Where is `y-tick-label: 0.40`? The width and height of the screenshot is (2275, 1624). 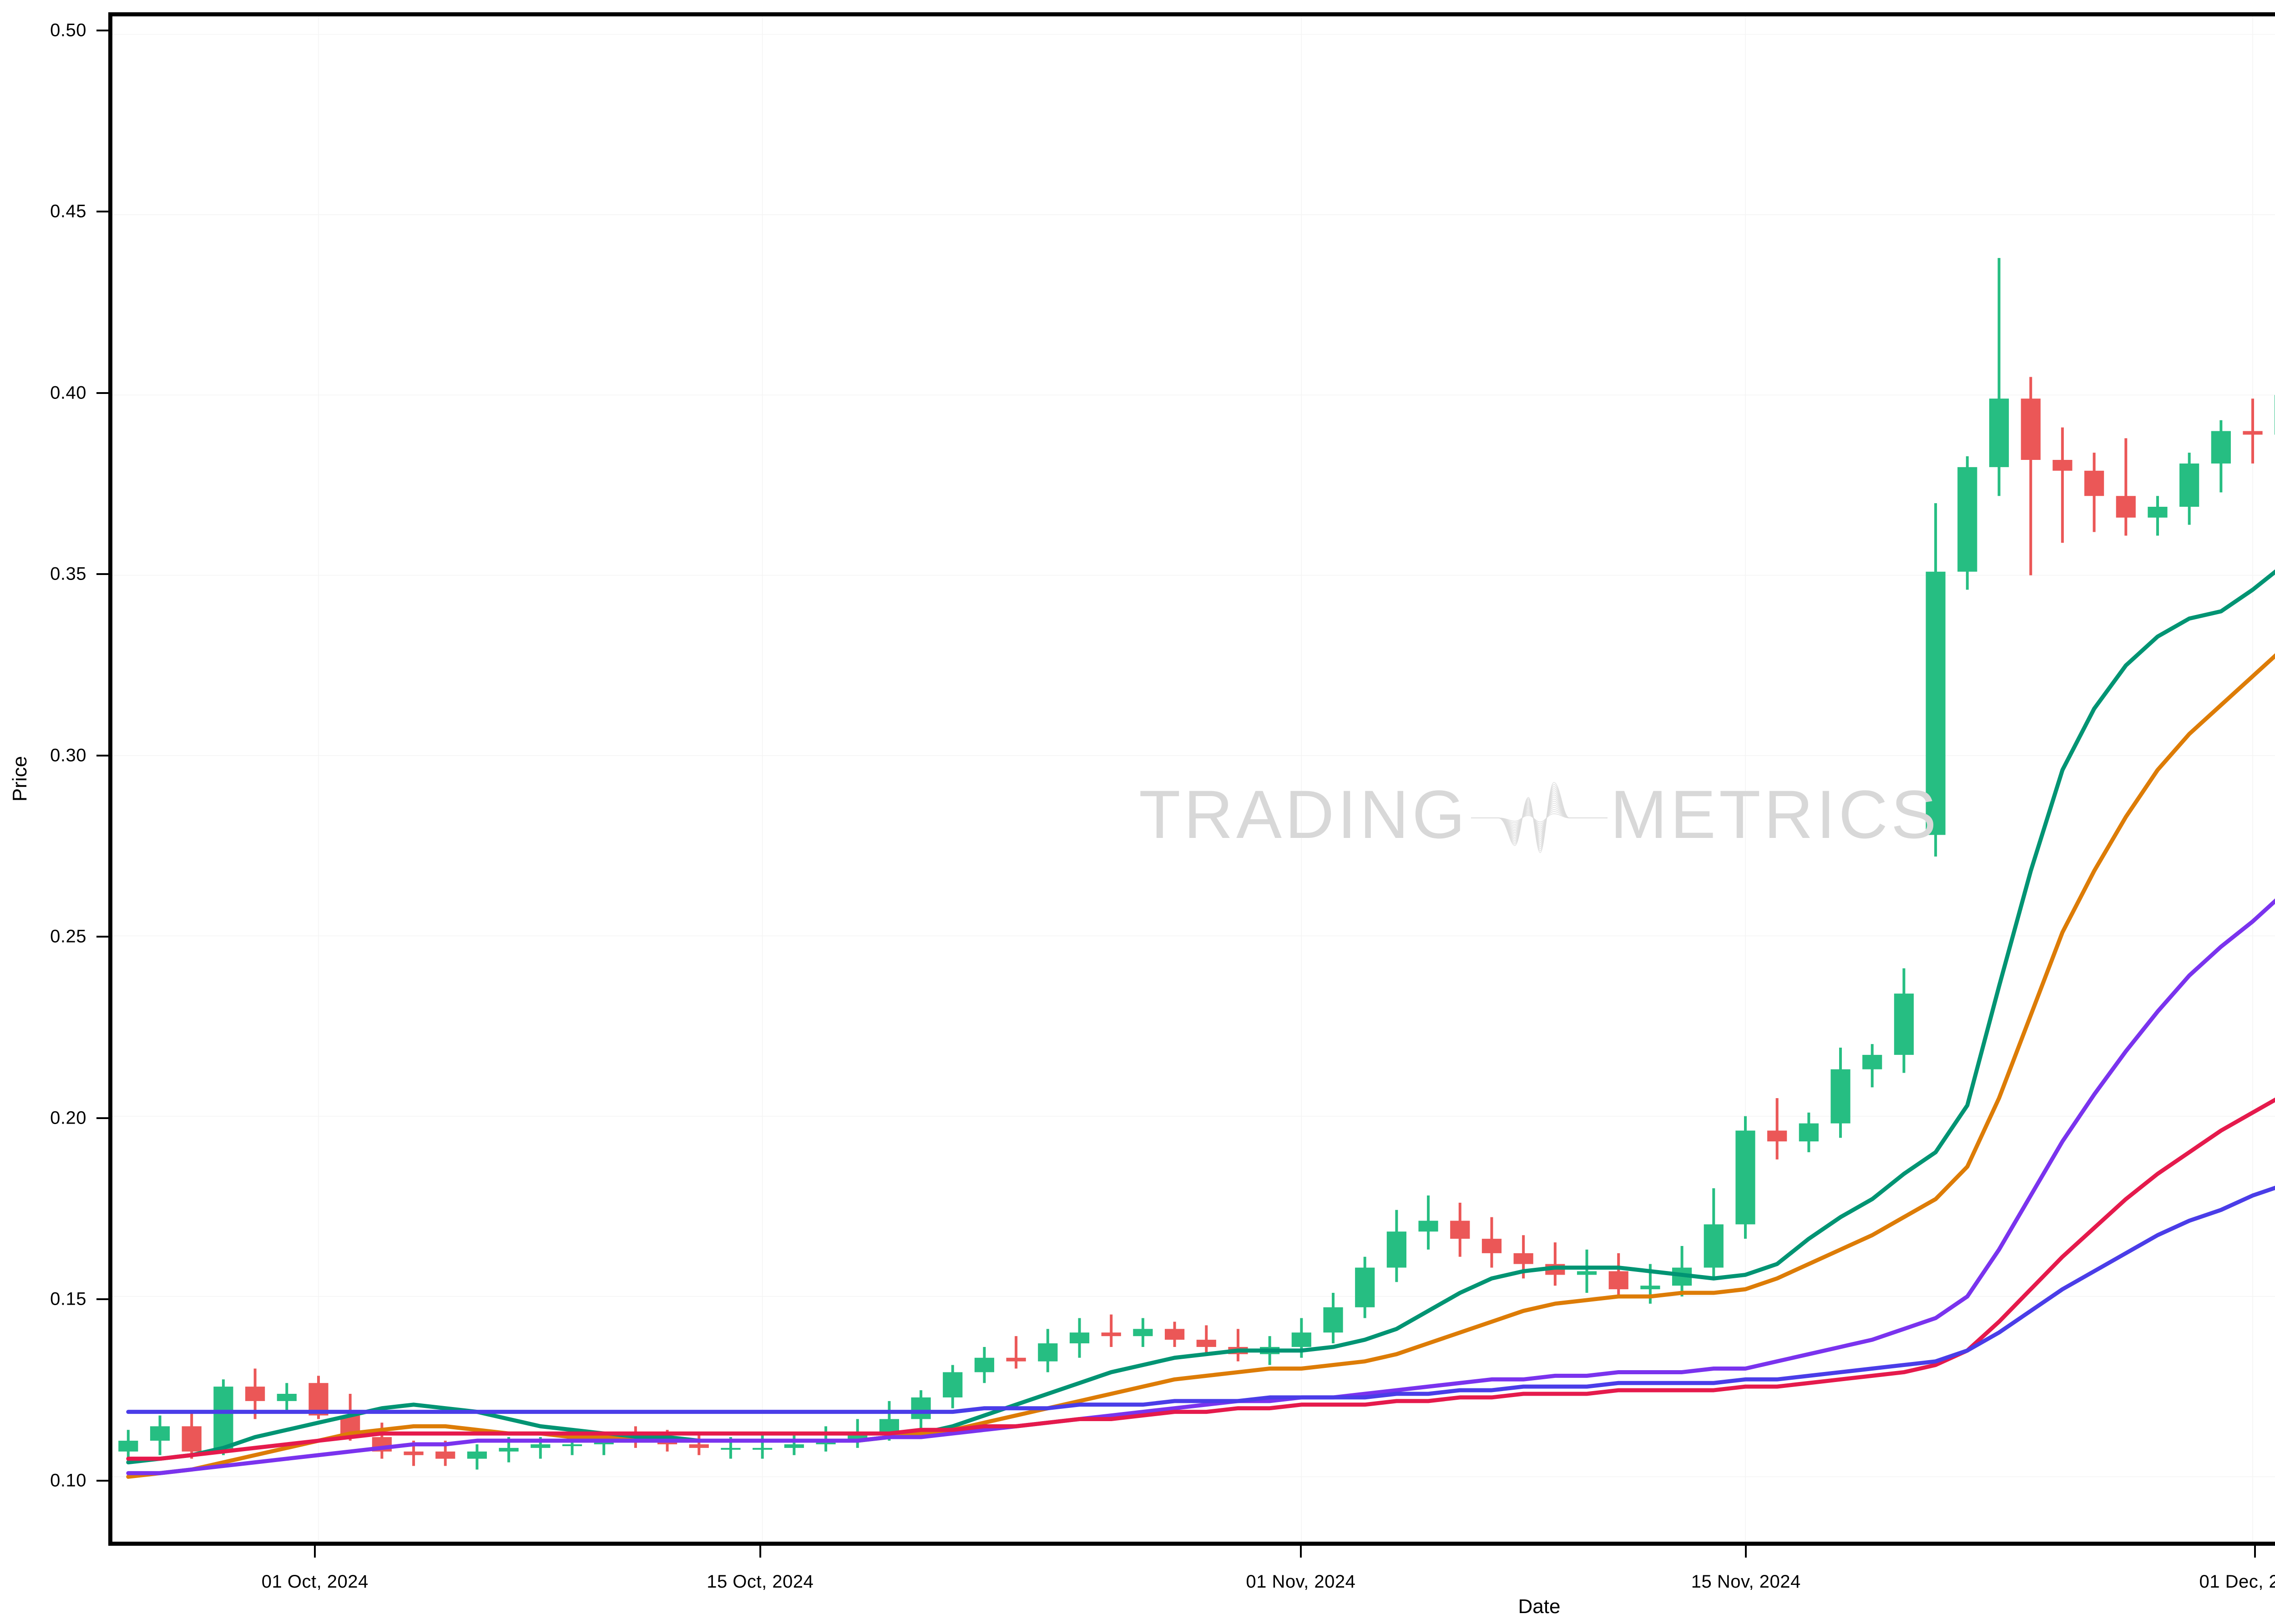 y-tick-label: 0.40 is located at coordinates (68, 393).